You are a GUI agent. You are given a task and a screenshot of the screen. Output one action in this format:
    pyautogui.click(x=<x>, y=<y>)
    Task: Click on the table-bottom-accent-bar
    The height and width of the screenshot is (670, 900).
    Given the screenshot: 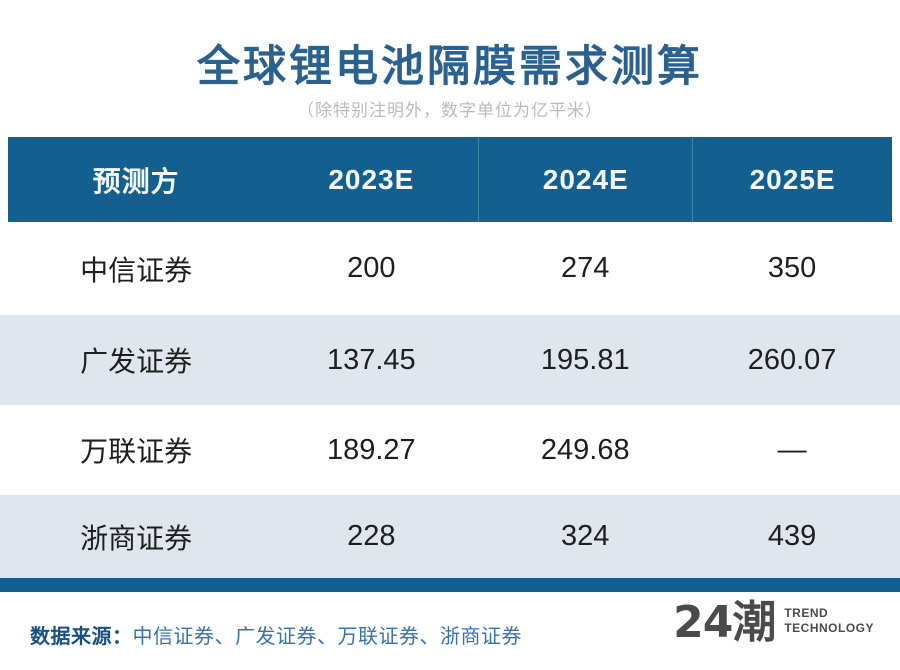 What is the action you would take?
    pyautogui.click(x=450, y=585)
    